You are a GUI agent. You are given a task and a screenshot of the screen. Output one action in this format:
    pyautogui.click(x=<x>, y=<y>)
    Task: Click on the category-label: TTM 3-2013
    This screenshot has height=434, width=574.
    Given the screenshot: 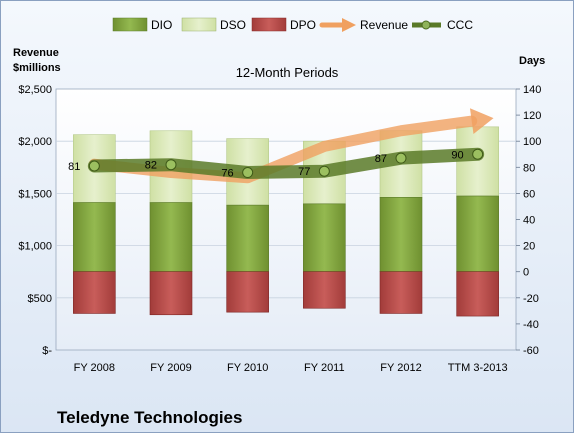 What is the action you would take?
    pyautogui.click(x=478, y=368)
    